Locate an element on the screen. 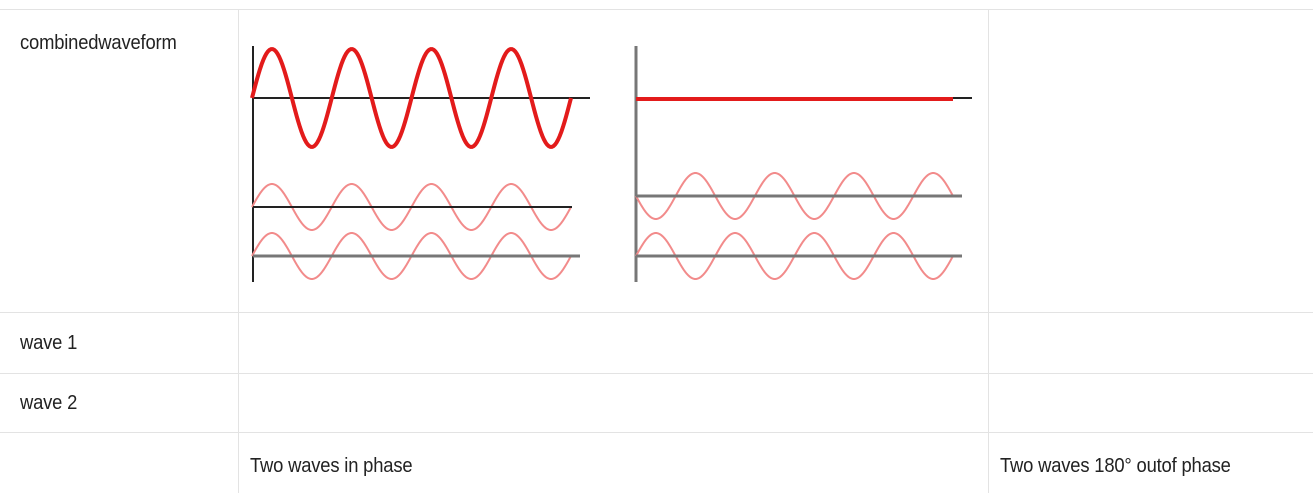 The image size is (1313, 493). row-label-wave-1: wave 1 is located at coordinates (49, 343).